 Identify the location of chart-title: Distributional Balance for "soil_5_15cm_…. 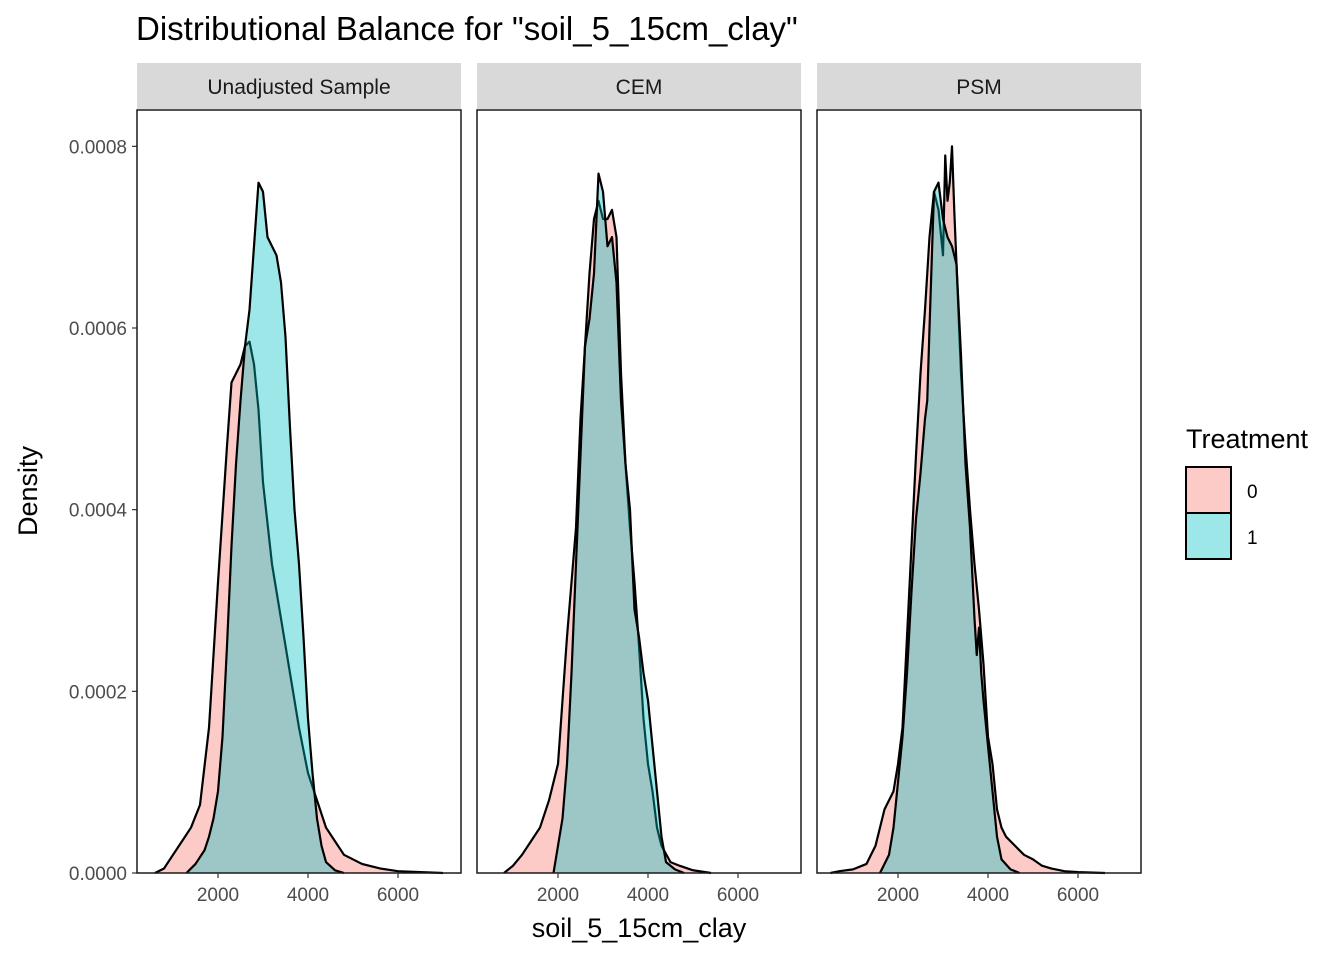
(467, 28).